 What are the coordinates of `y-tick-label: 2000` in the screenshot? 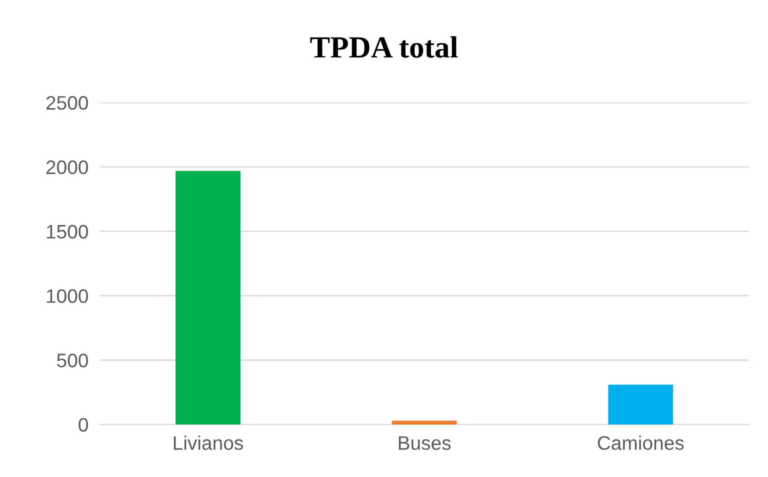 It's located at (67, 167).